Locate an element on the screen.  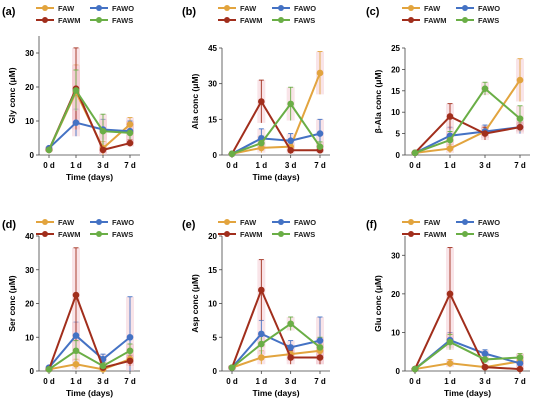
y-axis-title: Glu conc (μM) is located at coordinates (378, 303).